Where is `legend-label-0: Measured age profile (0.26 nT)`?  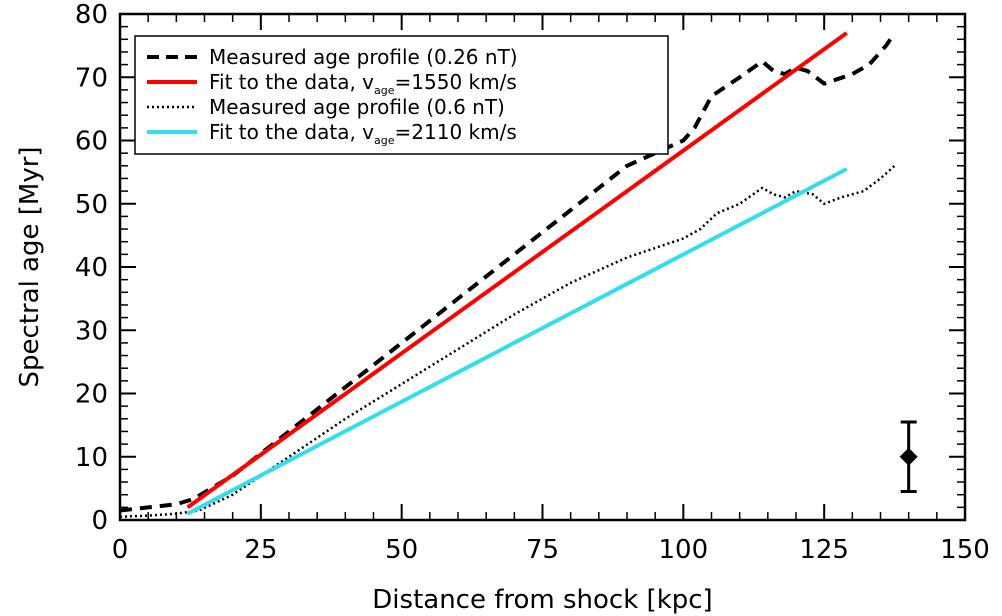
legend-label-0: Measured age profile (0.26 nT) is located at coordinates (363, 57).